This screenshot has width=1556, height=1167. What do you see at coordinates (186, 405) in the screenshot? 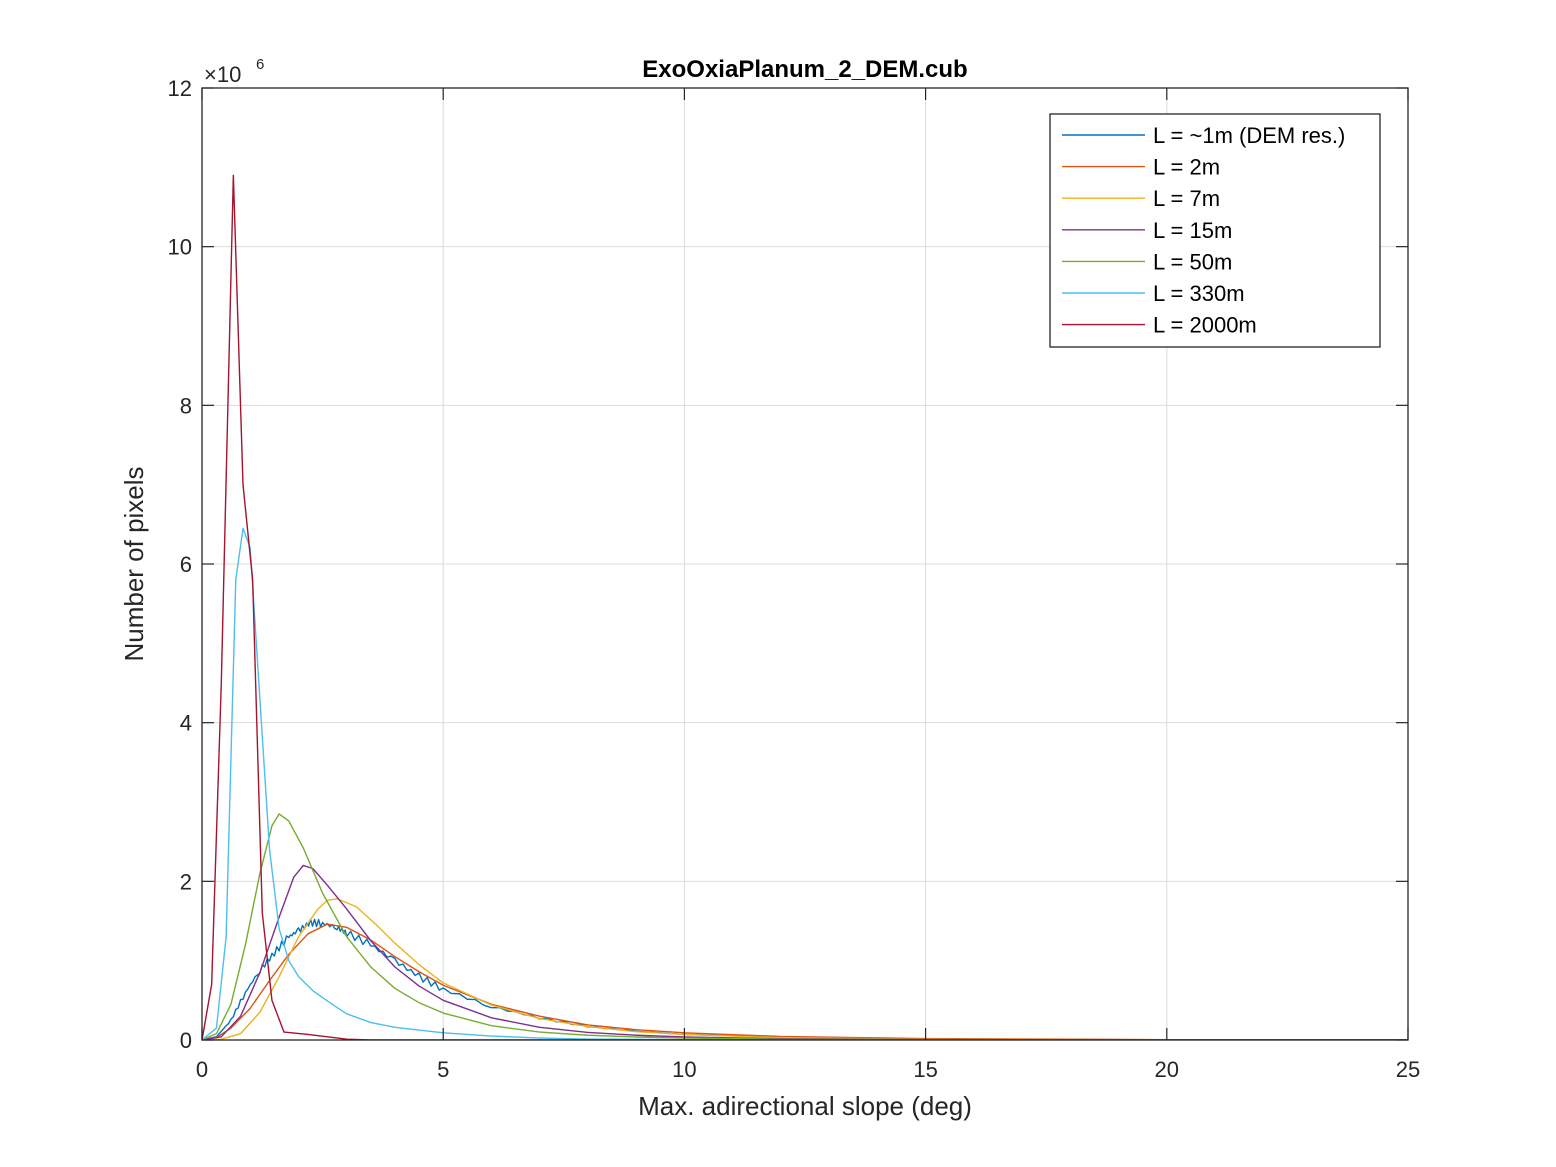
I see `y-tick-label: 8` at bounding box center [186, 405].